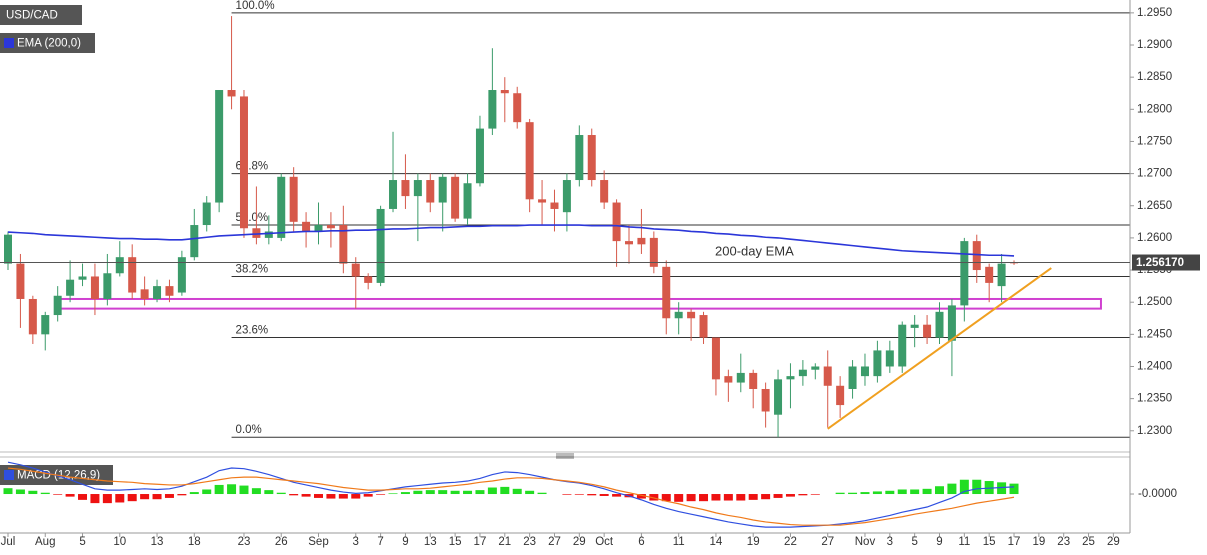 The width and height of the screenshot is (1207, 555). Describe the element at coordinates (318, 542) in the screenshot. I see `x-tick-label: Sep` at that location.